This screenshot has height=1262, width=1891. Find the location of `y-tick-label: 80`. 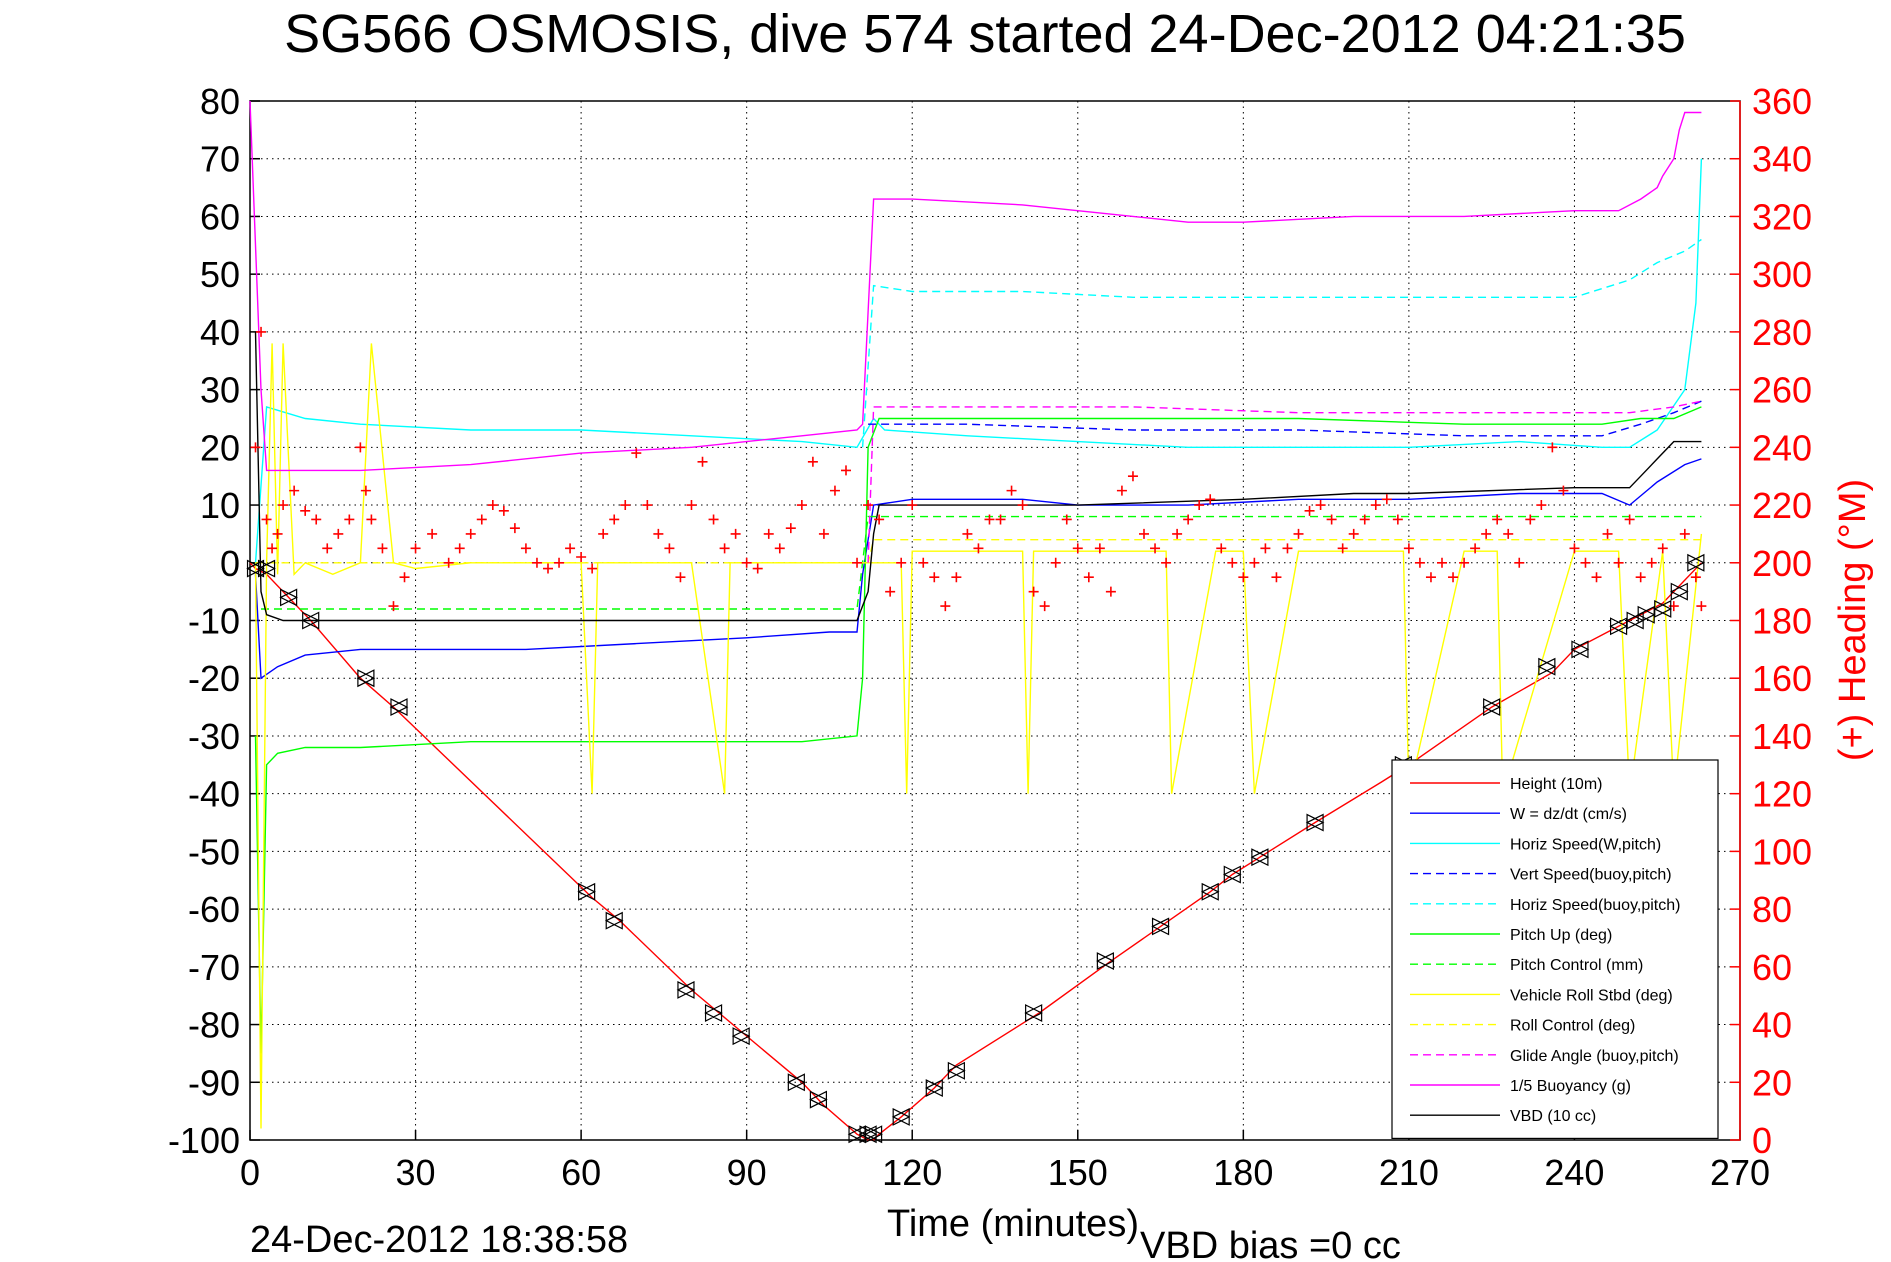

y-tick-label: 80 is located at coordinates (220, 101).